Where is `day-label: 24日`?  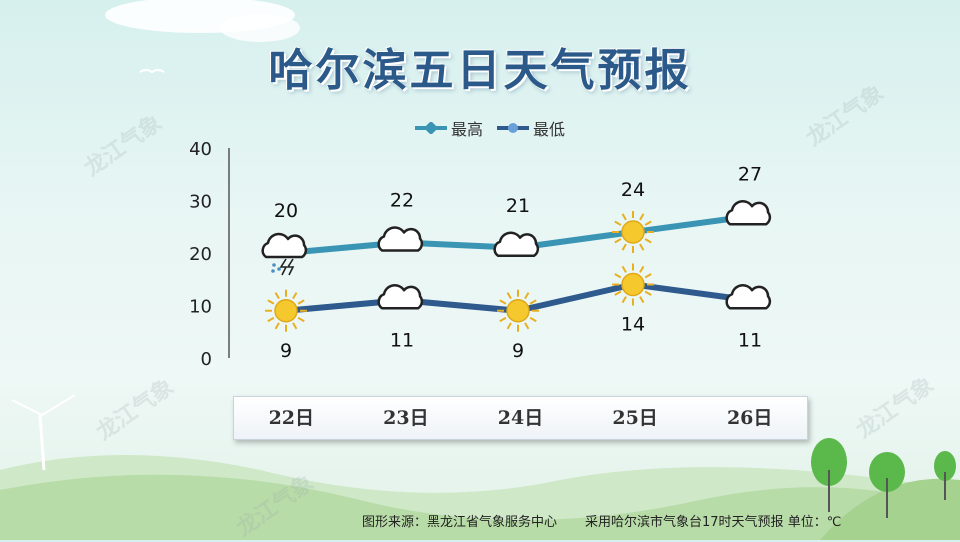
day-label: 24日 is located at coordinates (520, 418).